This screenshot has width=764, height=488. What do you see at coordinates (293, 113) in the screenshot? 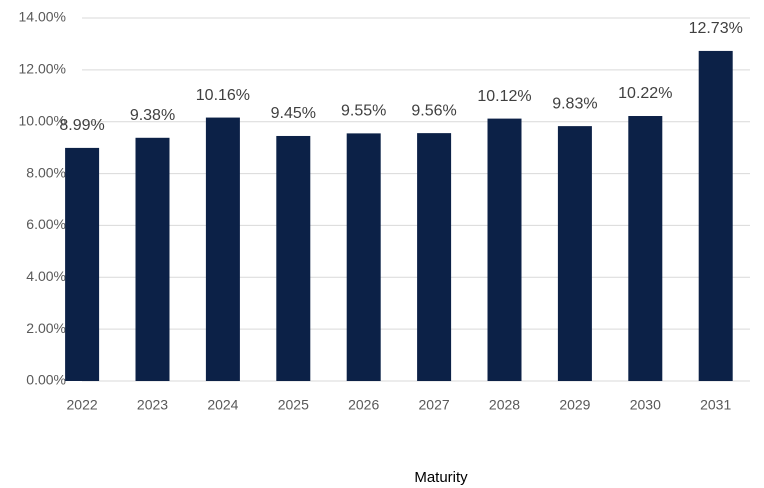
I see `value-label: 9.45%` at bounding box center [293, 113].